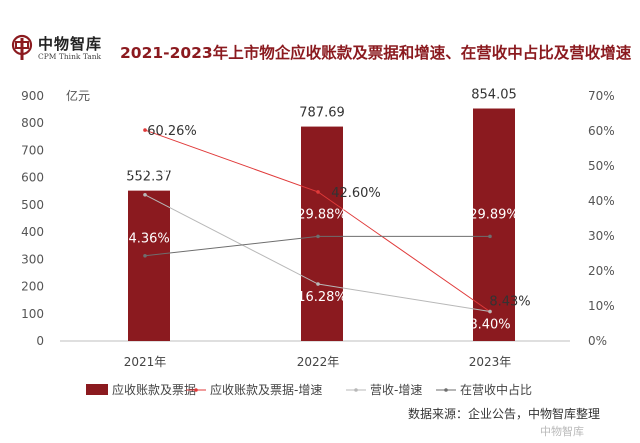 The height and width of the screenshot is (443, 640). What do you see at coordinates (32, 150) in the screenshot?
I see `y-tick-label: 700` at bounding box center [32, 150].